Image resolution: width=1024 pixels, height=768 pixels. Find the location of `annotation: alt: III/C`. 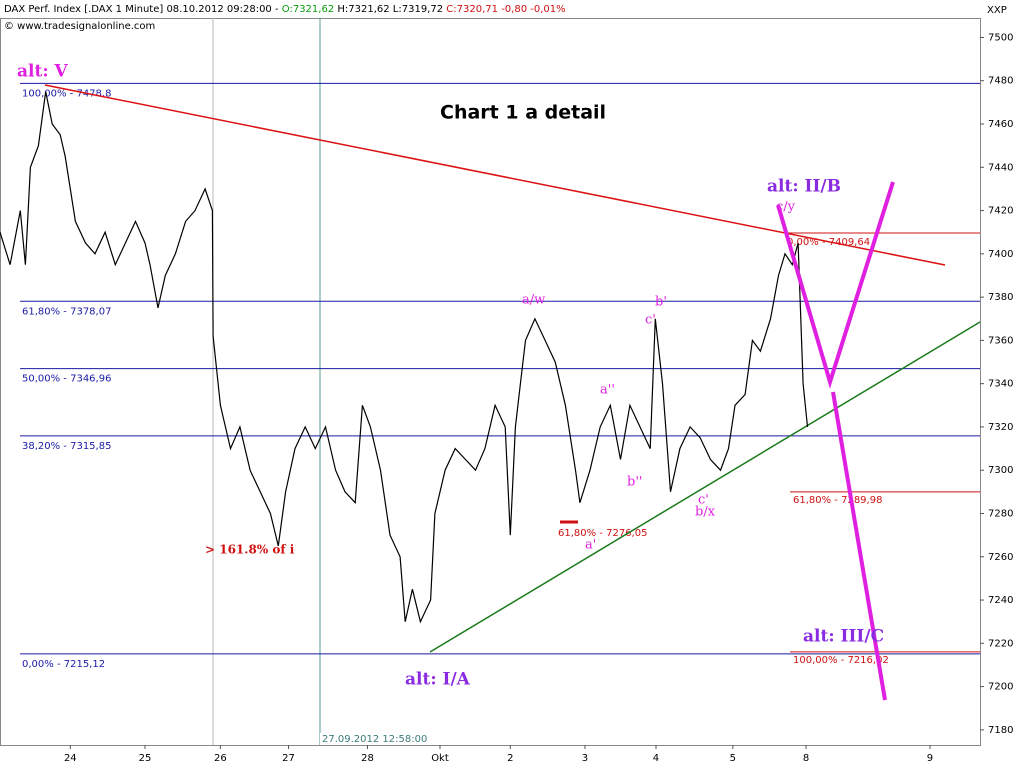

annotation: alt: III/C is located at coordinates (843, 637).